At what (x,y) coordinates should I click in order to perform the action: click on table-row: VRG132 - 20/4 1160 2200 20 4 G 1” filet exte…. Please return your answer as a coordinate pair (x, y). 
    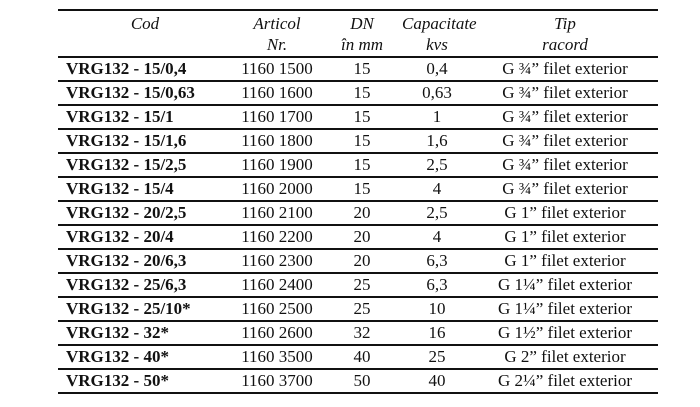
    Looking at the image, I should click on (358, 237).